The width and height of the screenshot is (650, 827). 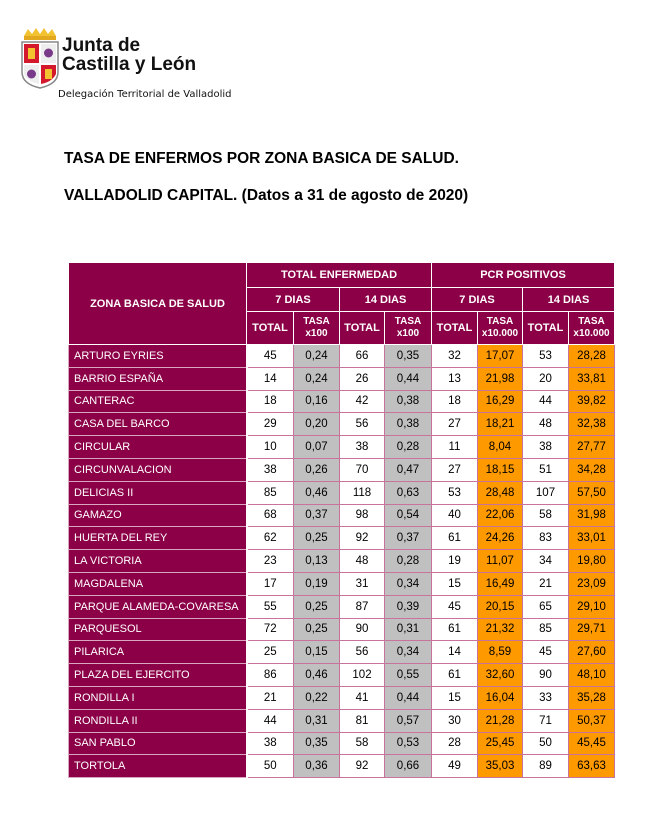 What do you see at coordinates (500, 378) in the screenshot?
I see `pcr-7d-tasa: 21,98` at bounding box center [500, 378].